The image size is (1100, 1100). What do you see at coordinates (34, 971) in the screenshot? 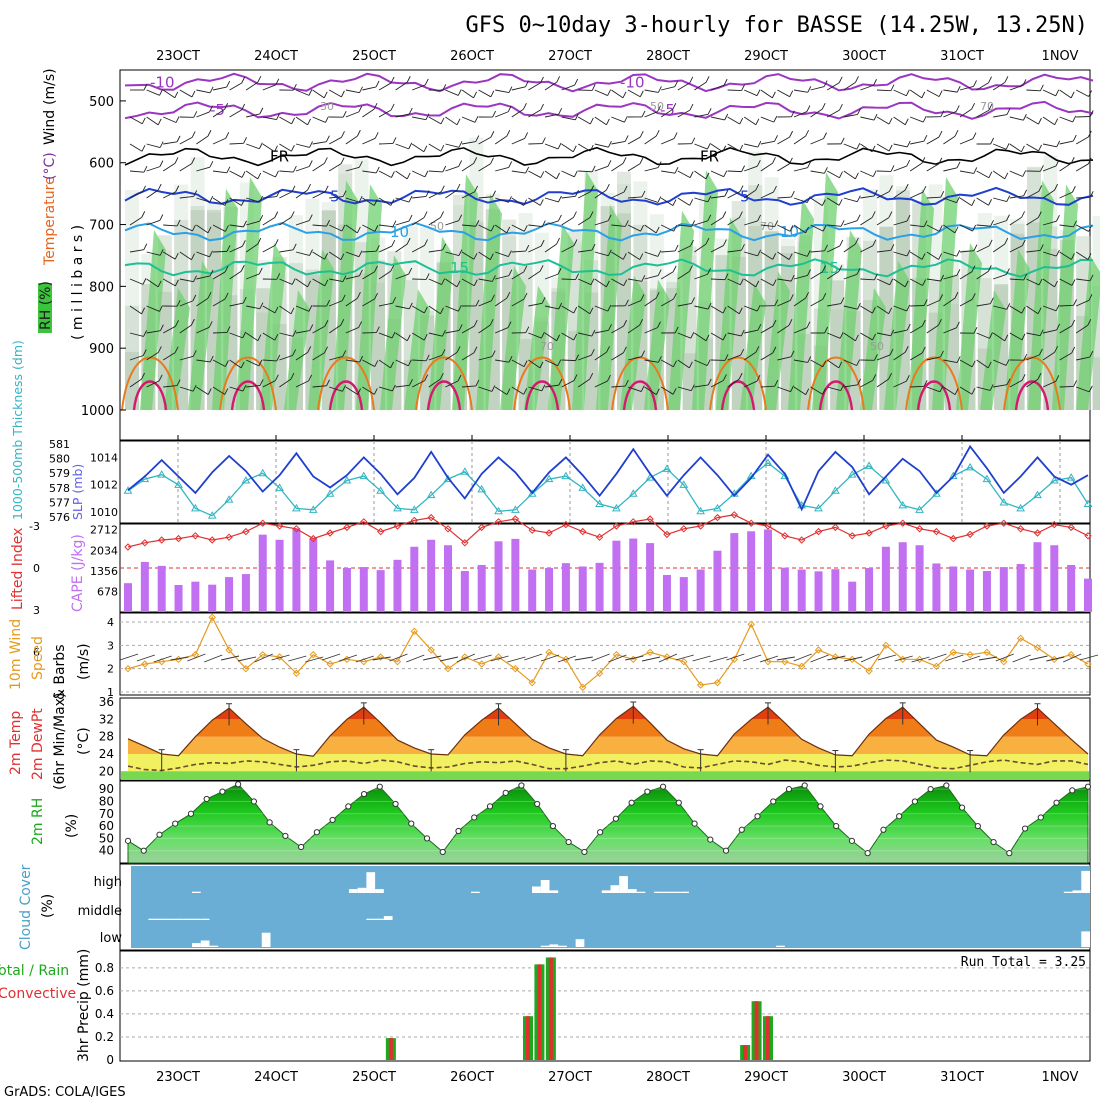
I see `precip-label-1: Total / Rain` at bounding box center [34, 971].